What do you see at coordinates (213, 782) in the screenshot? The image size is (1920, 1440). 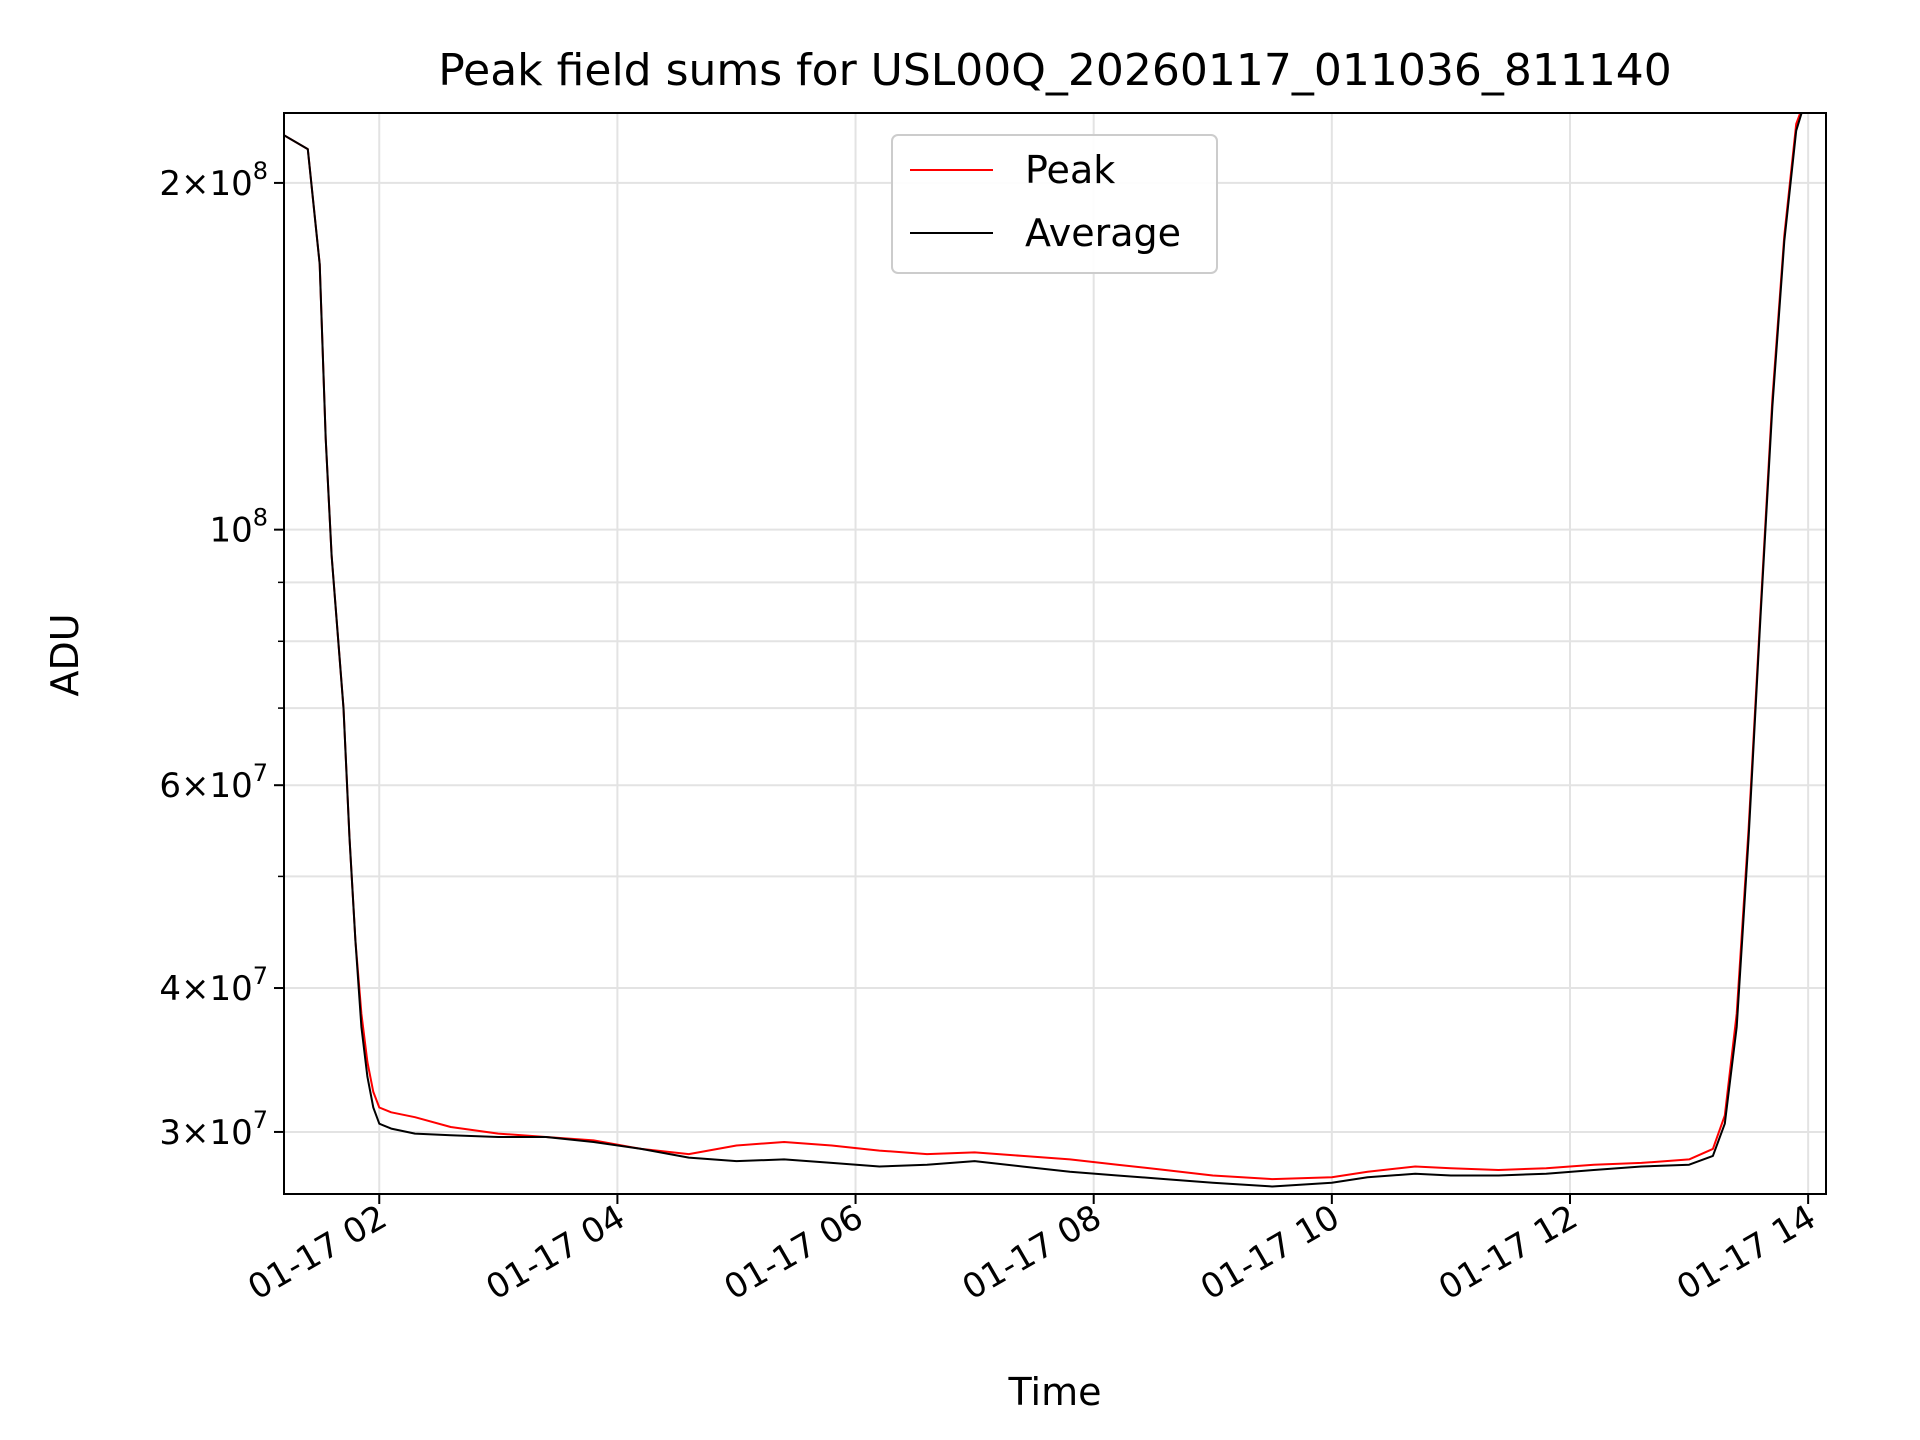 I see `y-tick-label: 6×107` at bounding box center [213, 782].